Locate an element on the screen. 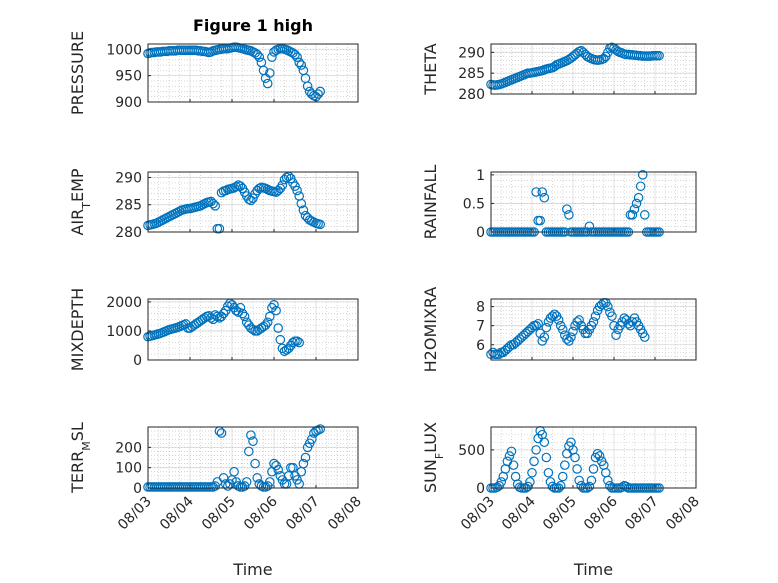 Image resolution: width=778 pixels, height=583 pixels. y-tick-label: 280 is located at coordinates (128, 233).